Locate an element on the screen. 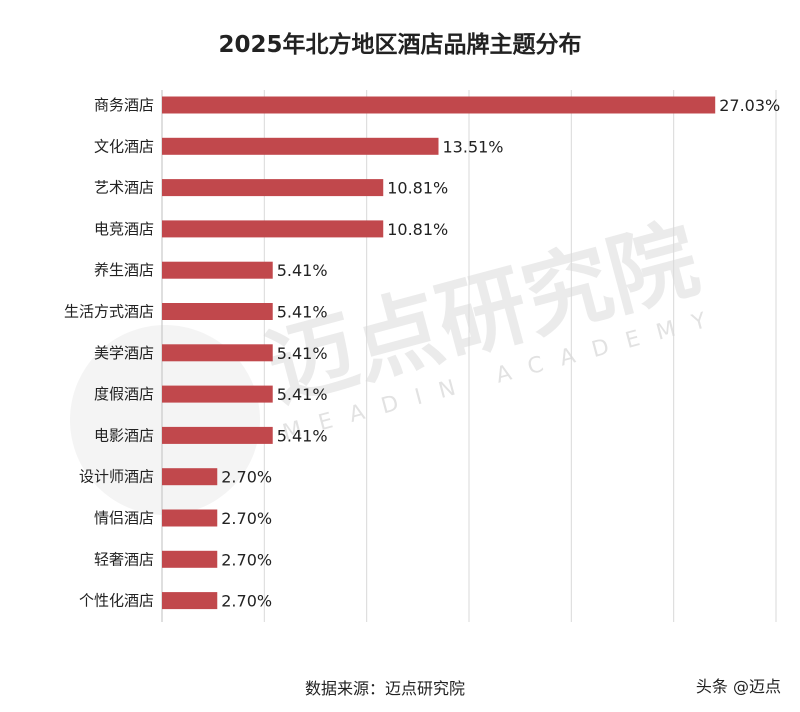  category-label: 养生酒店 is located at coordinates (124, 270).